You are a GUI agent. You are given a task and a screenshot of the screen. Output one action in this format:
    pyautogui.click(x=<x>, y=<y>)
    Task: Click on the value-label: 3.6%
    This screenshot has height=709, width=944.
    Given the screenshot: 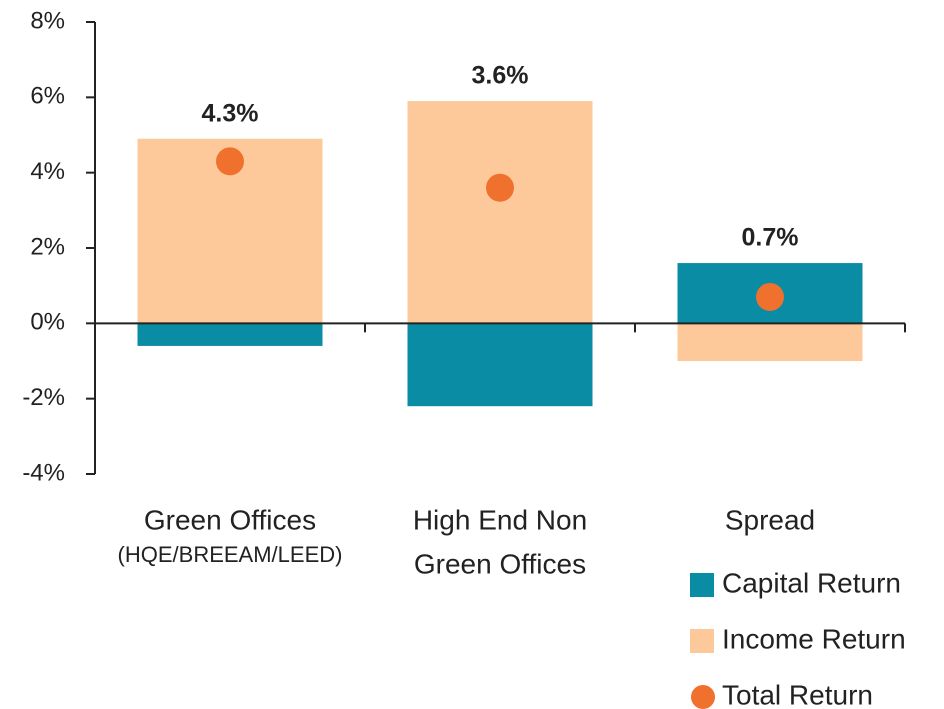 What is the action you would take?
    pyautogui.click(x=500, y=76)
    